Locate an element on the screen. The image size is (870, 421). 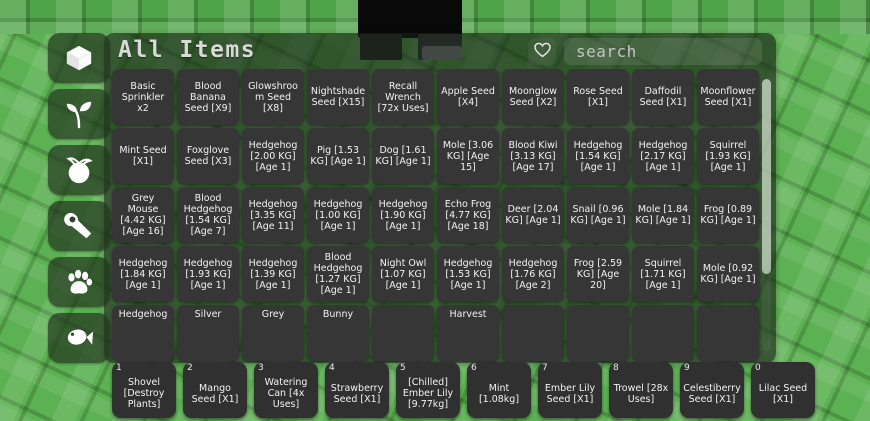
inventory-item: Hedgehog [2.17 KG] [Age 1] is located at coordinates (663, 156).